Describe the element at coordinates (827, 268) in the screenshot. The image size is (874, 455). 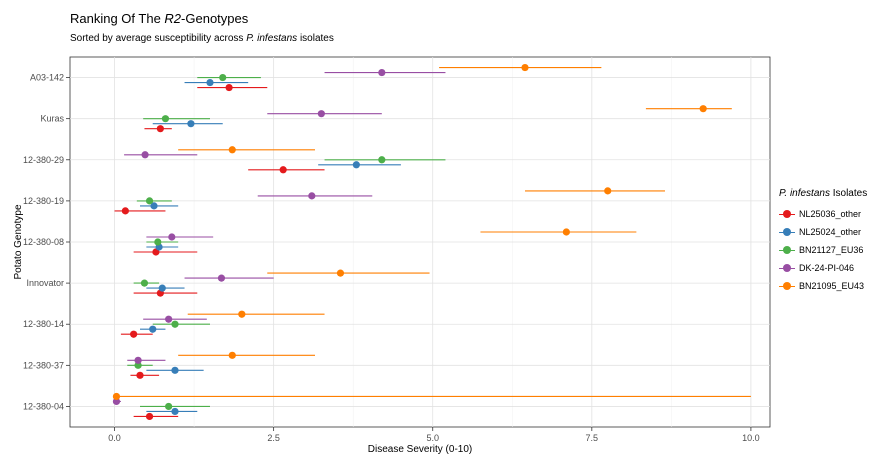
I see `legend-label: DK-24-PI-046` at that location.